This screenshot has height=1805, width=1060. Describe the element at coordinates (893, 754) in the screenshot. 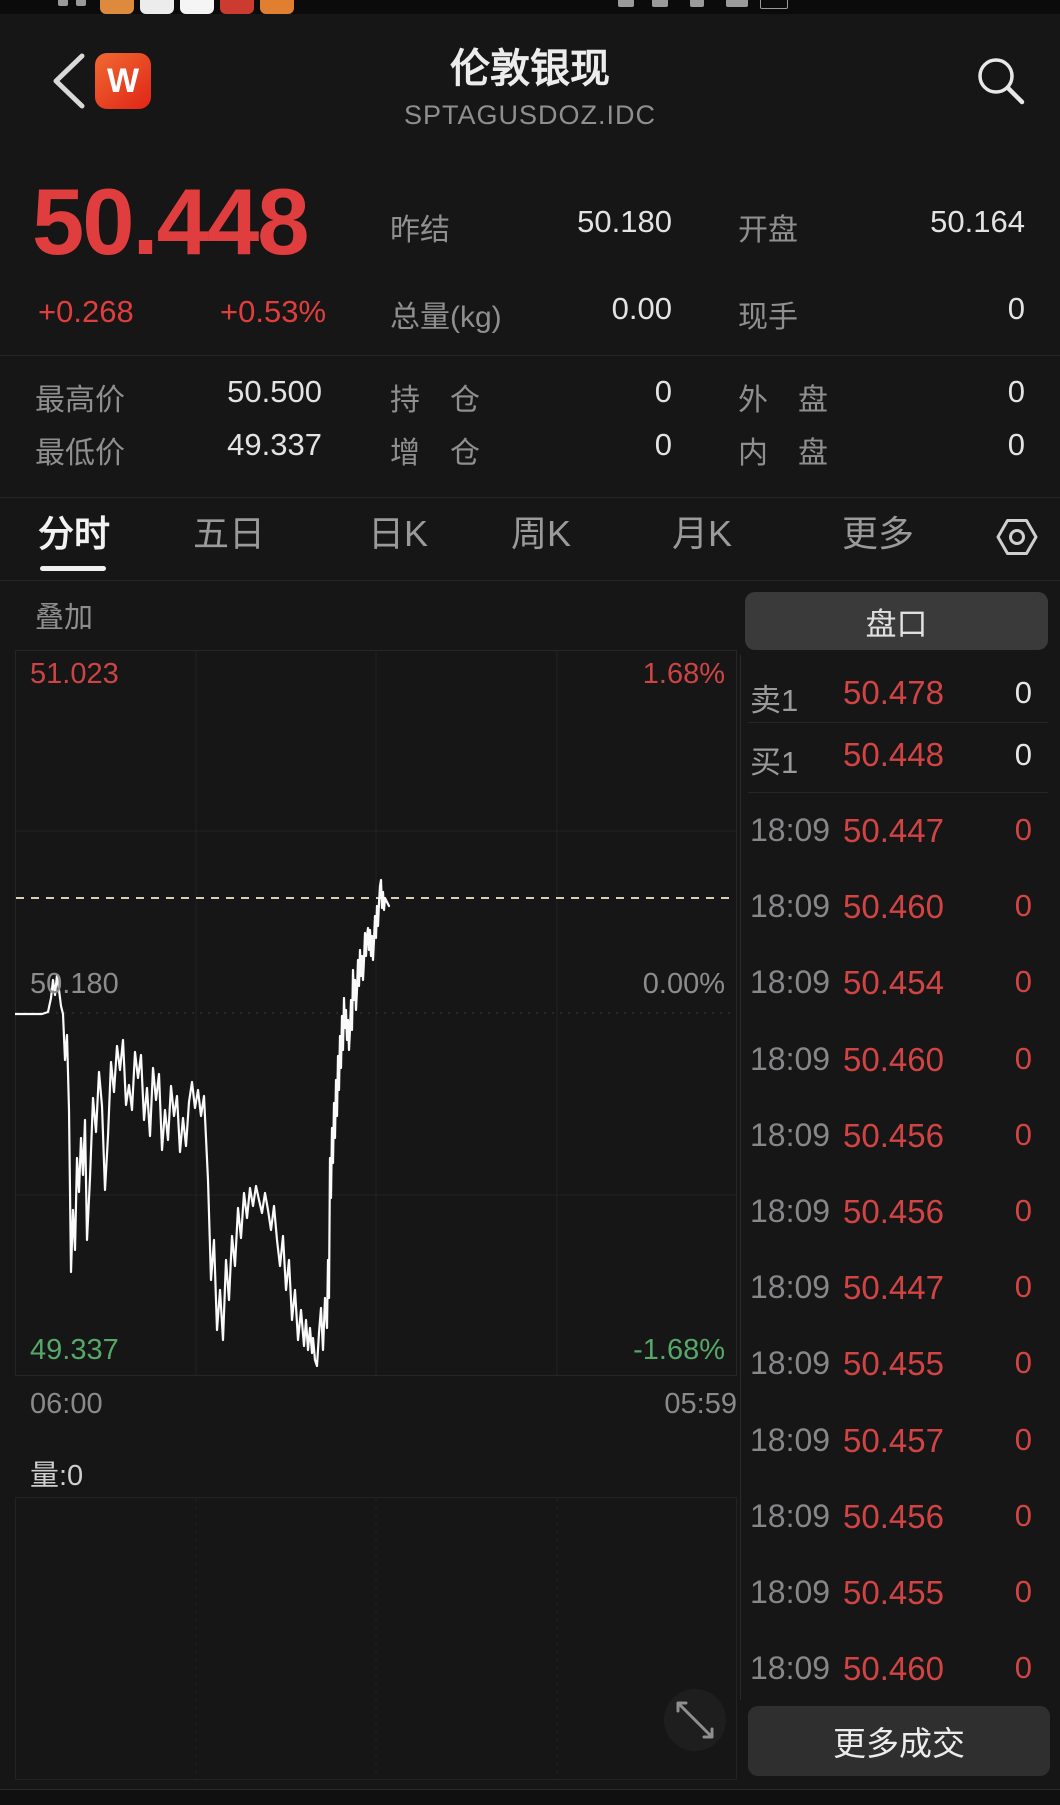

I see `bid-price: 50.448` at that location.